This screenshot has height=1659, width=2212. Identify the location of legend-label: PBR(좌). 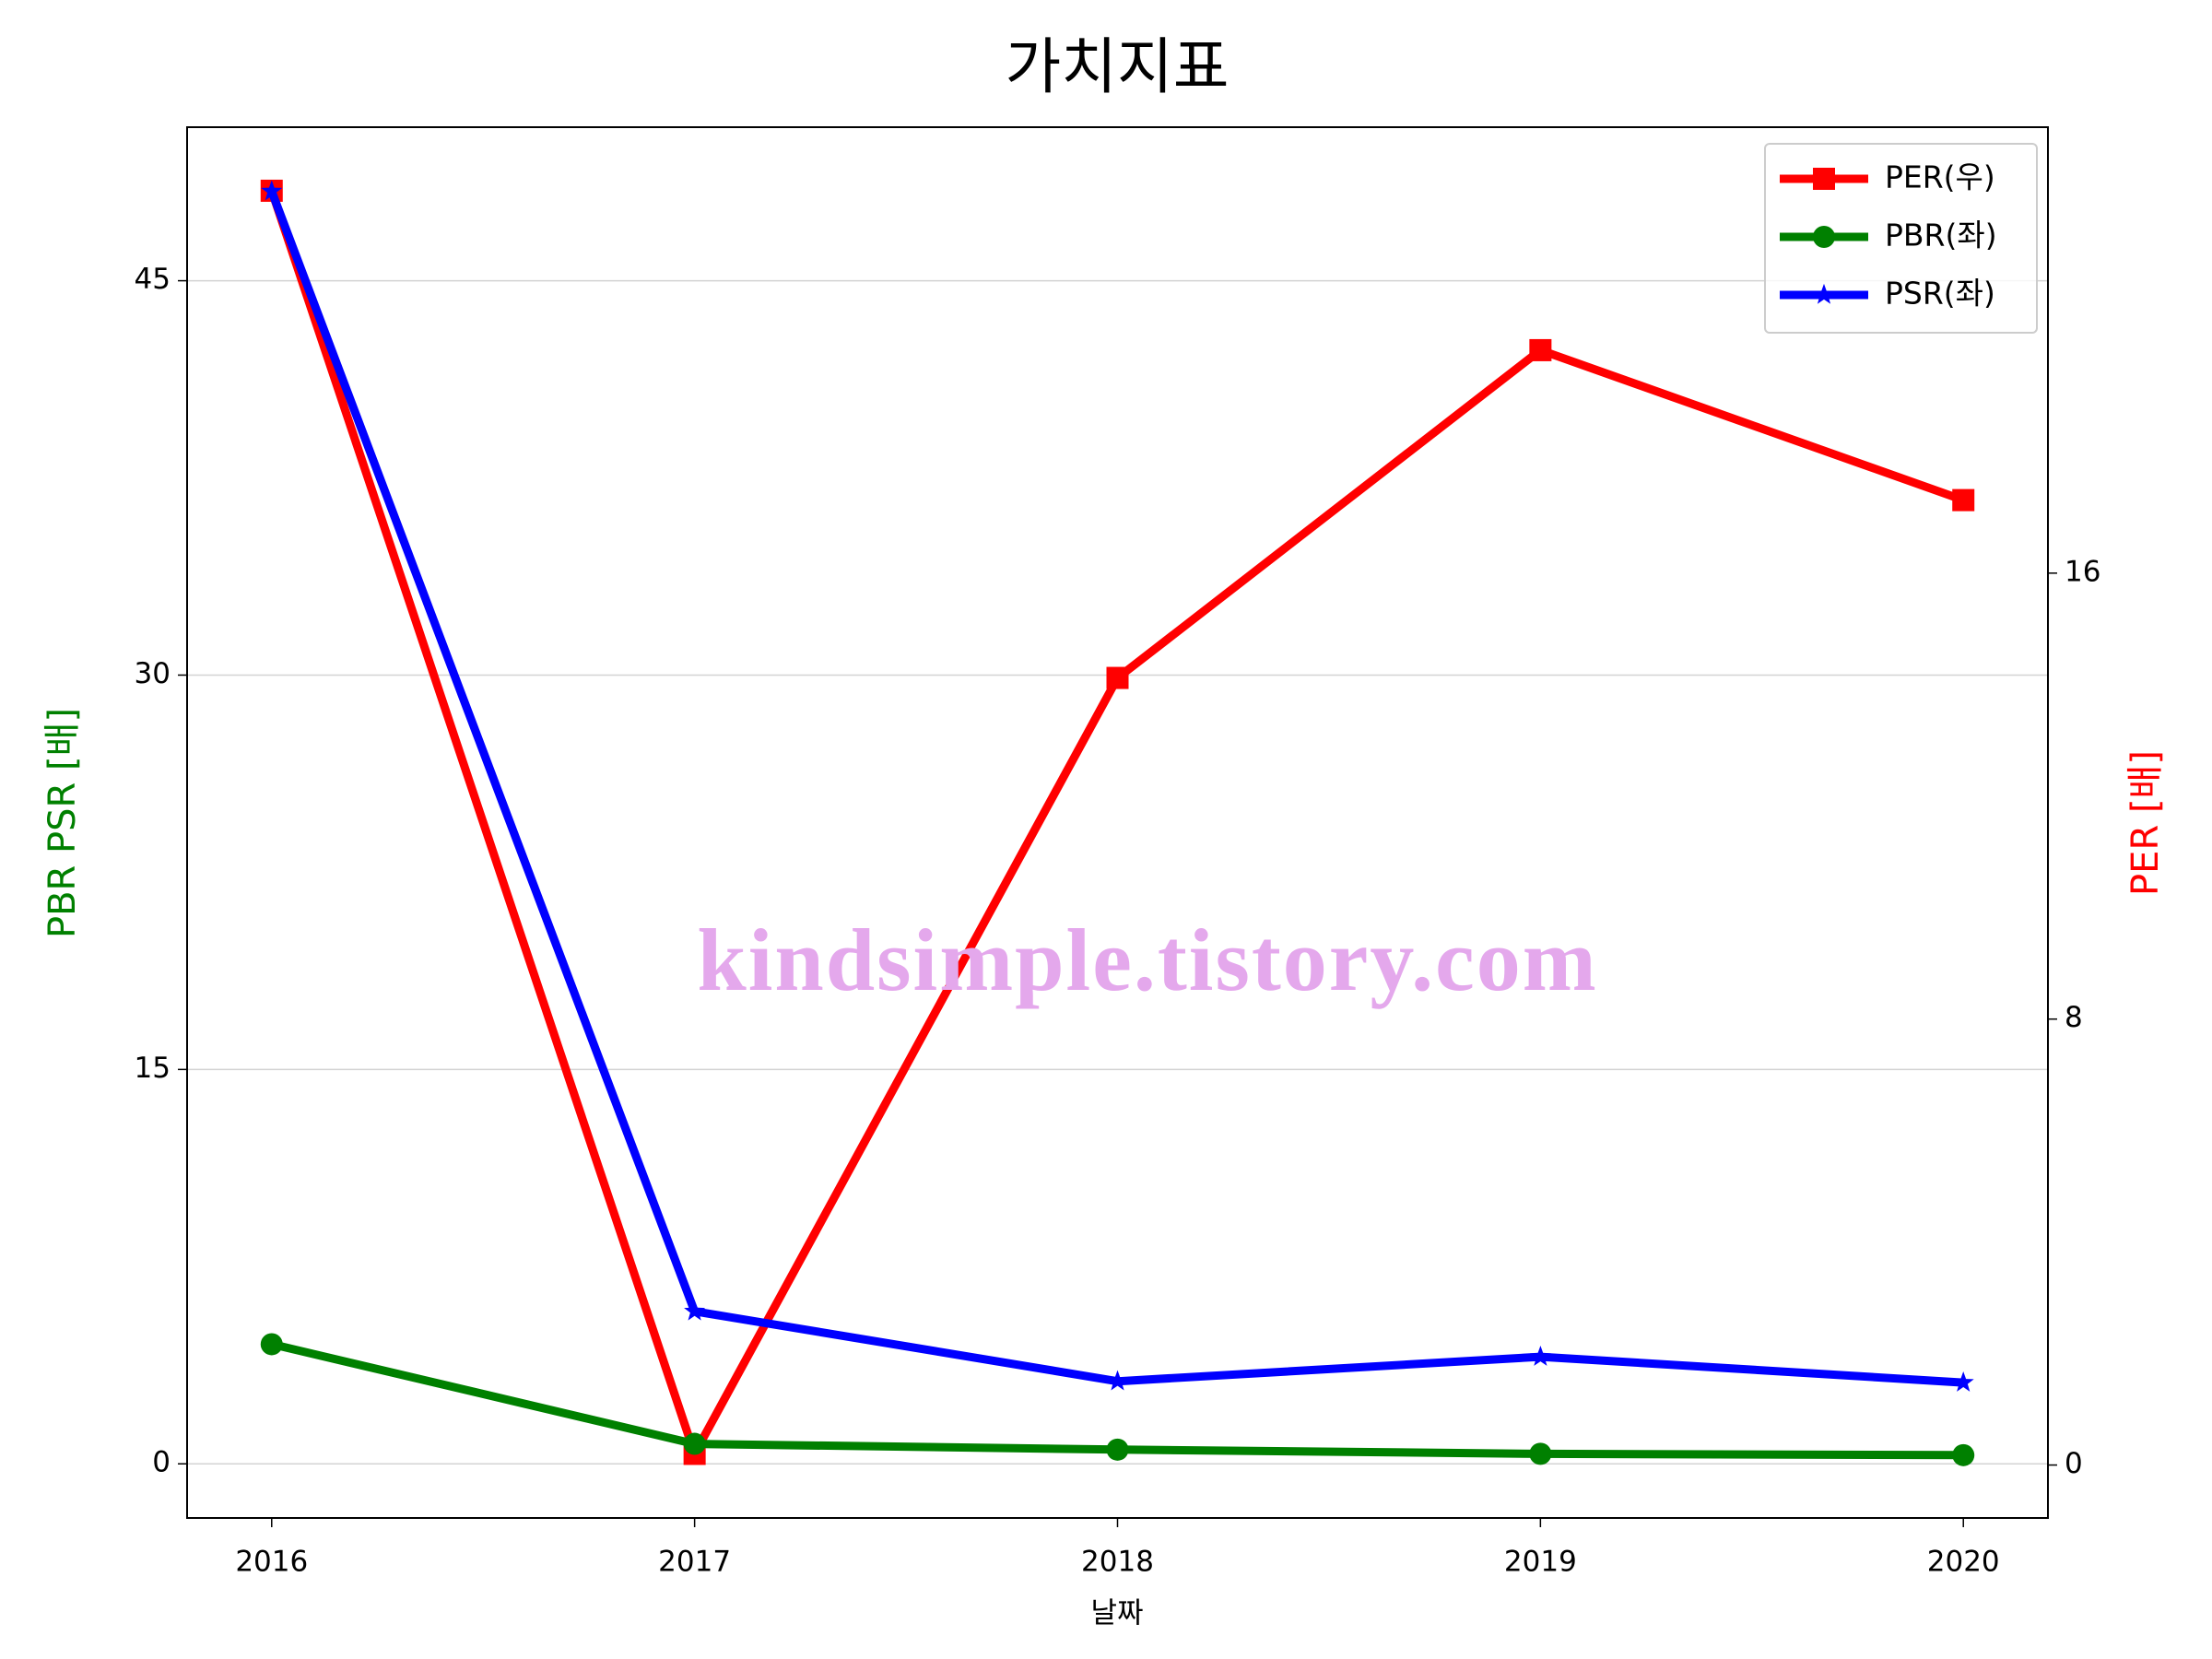
(1941, 235).